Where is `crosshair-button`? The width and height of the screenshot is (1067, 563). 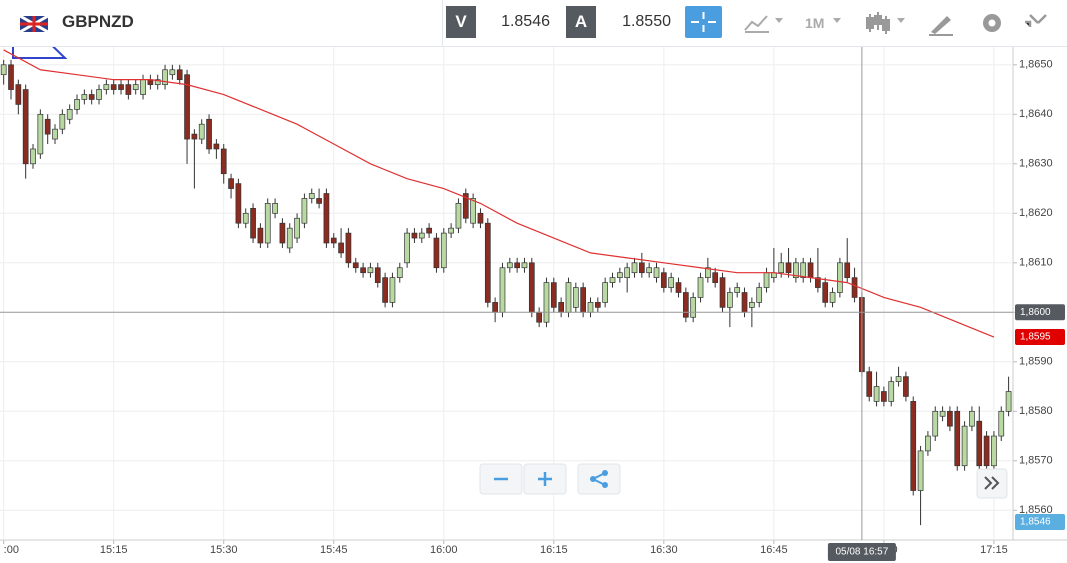
crosshair-button is located at coordinates (703, 22).